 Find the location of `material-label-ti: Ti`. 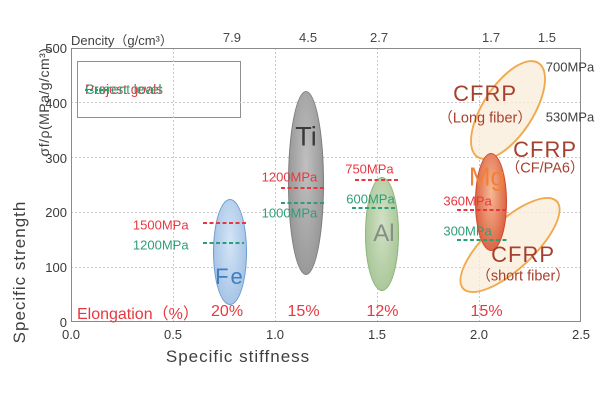

material-label-ti: Ti is located at coordinates (306, 136).